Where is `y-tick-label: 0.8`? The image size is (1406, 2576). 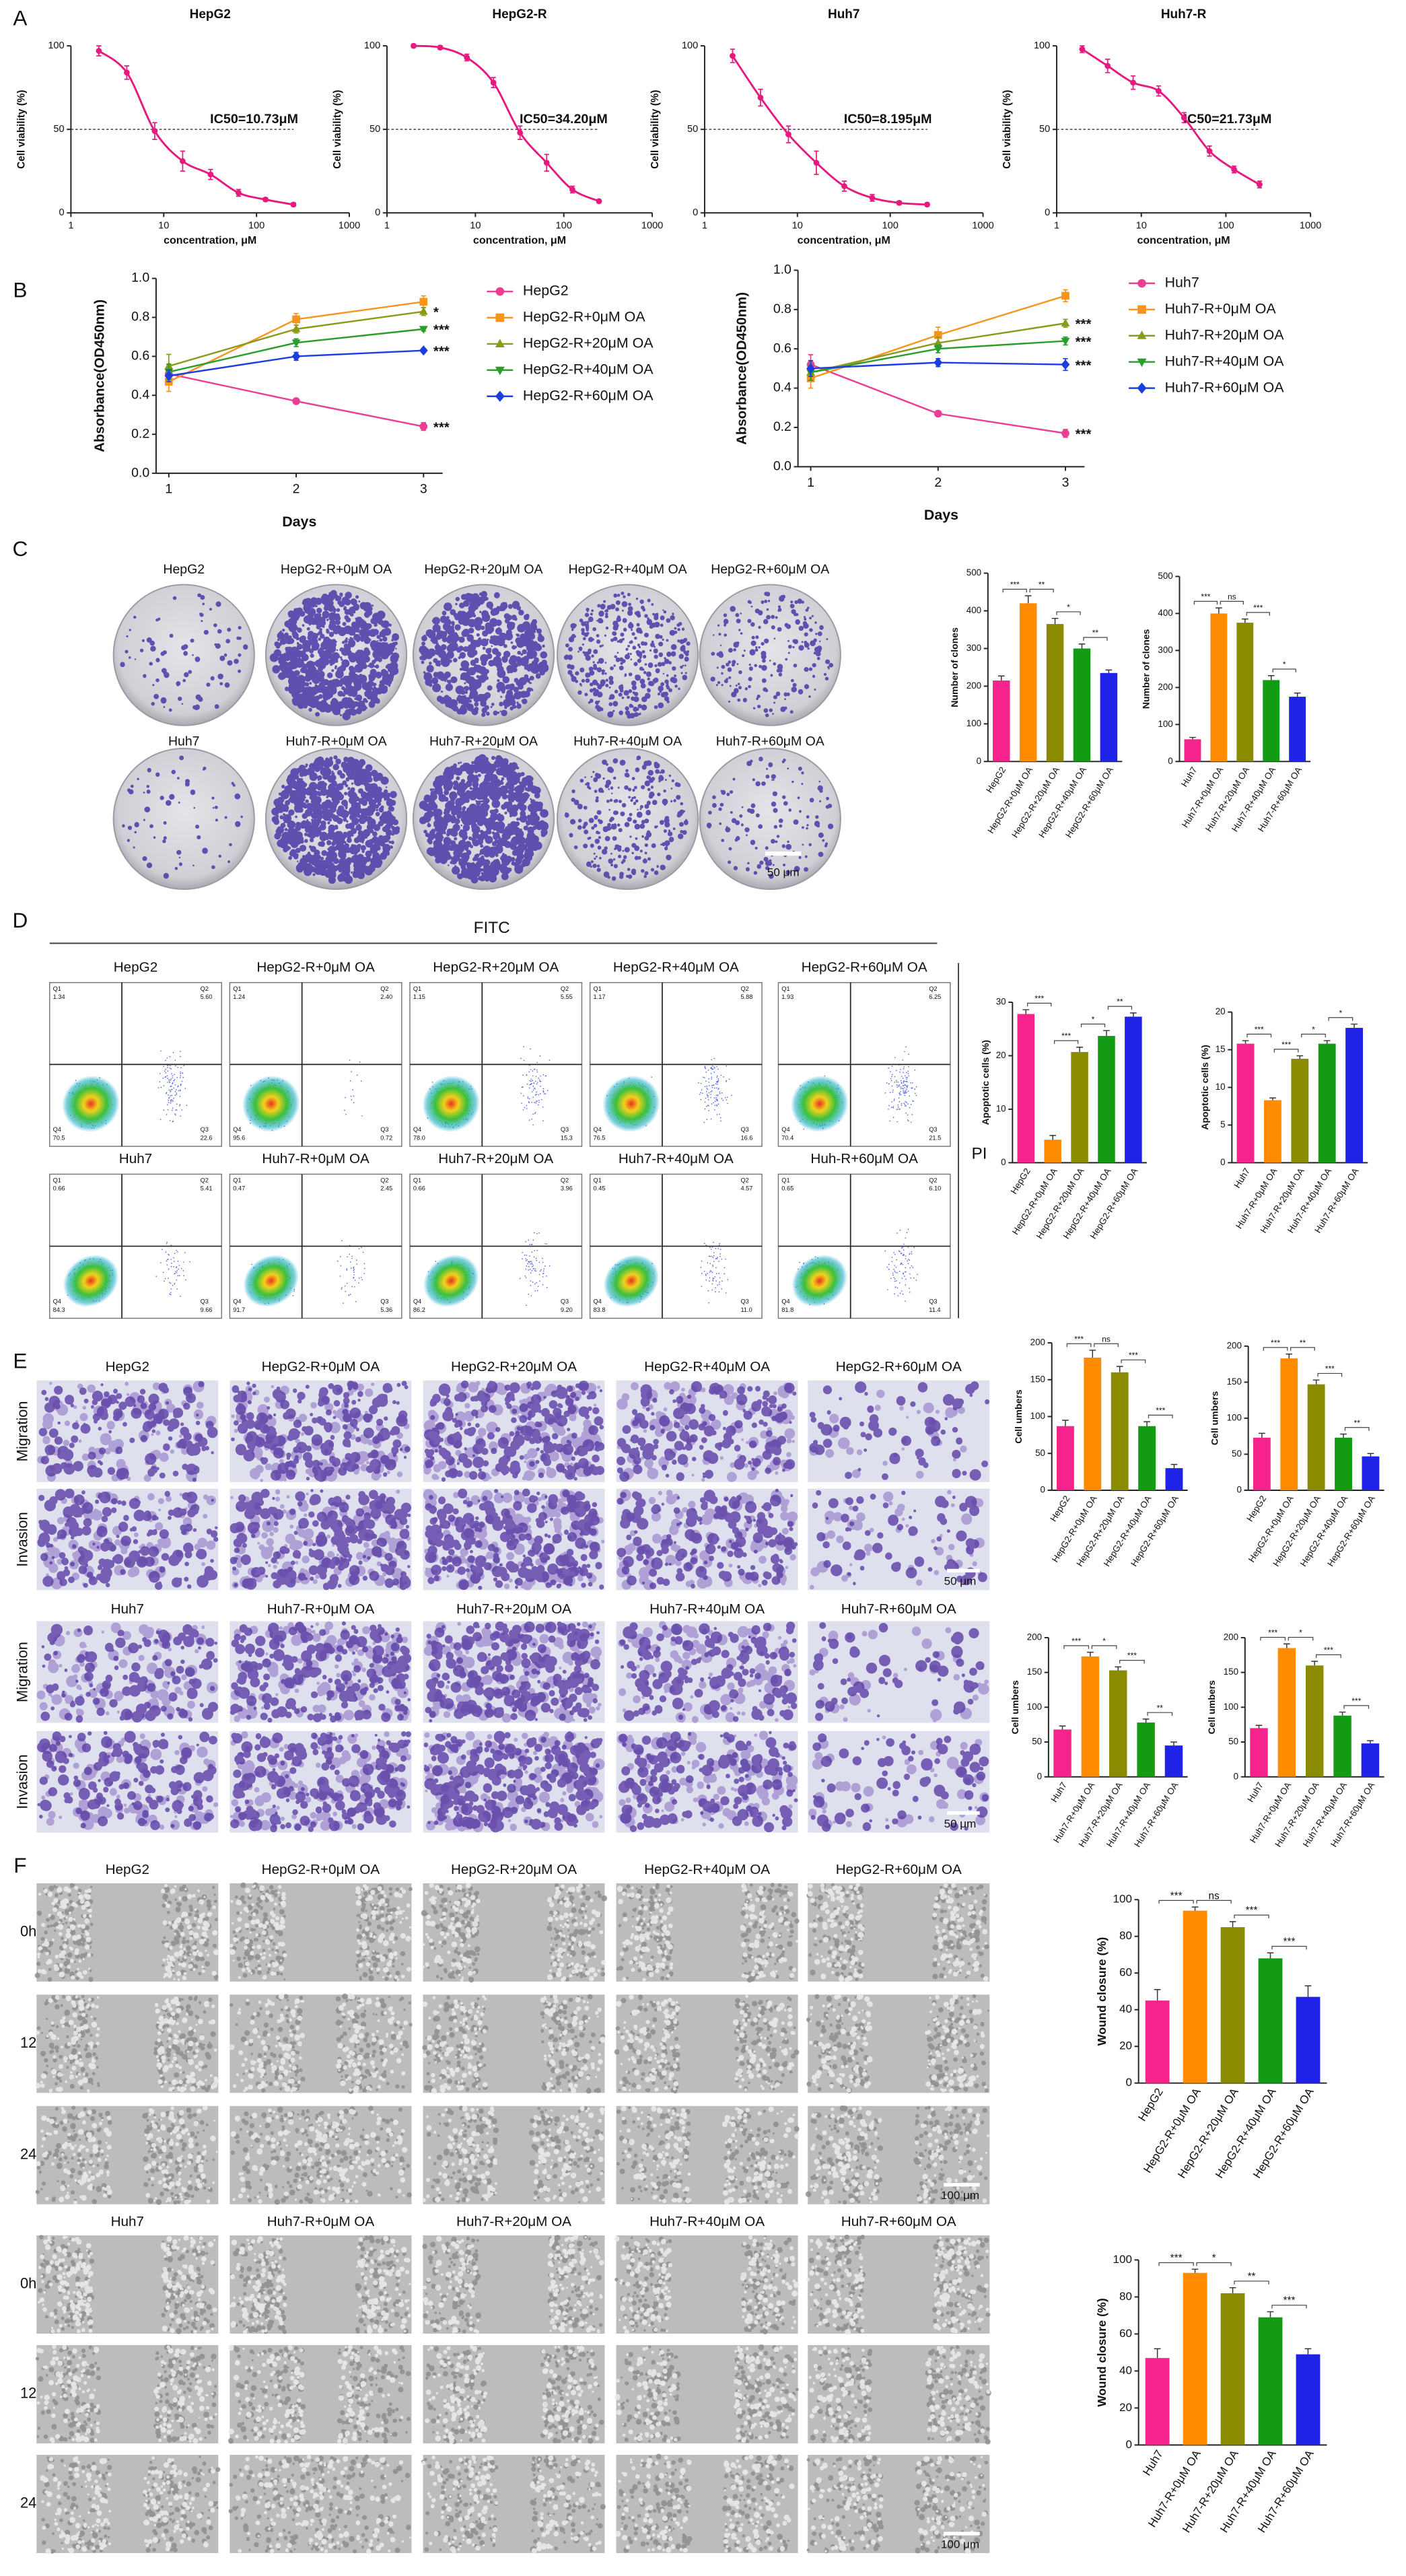 y-tick-label: 0.8 is located at coordinates (783, 309).